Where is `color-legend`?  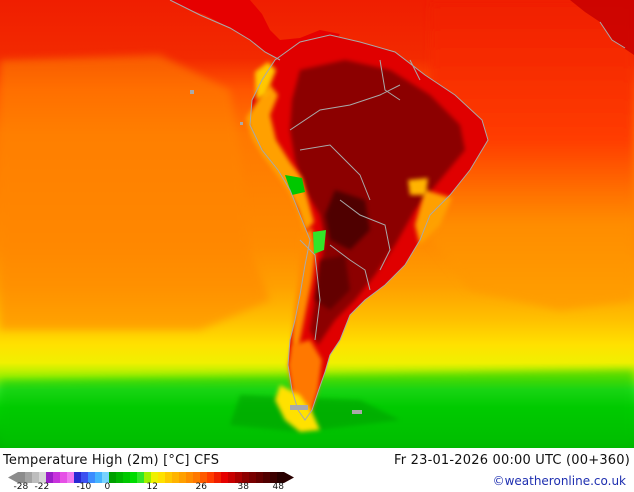 color-legend is located at coordinates (151, 477).